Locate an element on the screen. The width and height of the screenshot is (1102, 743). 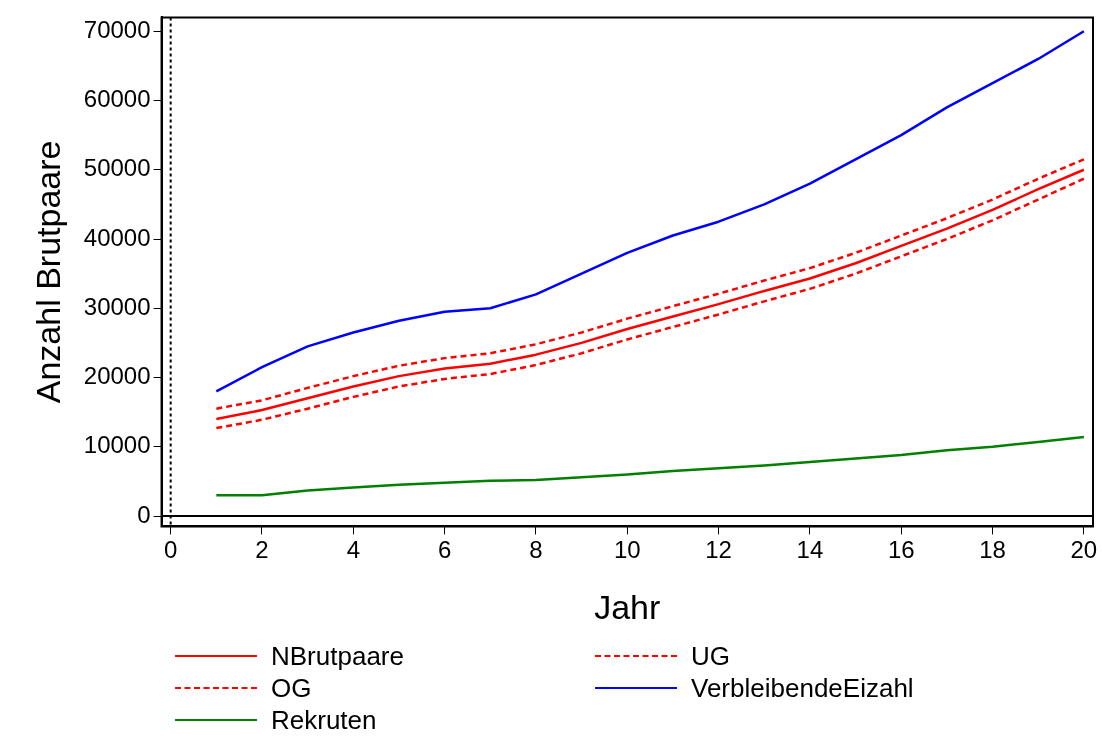
y-tick-label: 50000 is located at coordinates (117, 168).